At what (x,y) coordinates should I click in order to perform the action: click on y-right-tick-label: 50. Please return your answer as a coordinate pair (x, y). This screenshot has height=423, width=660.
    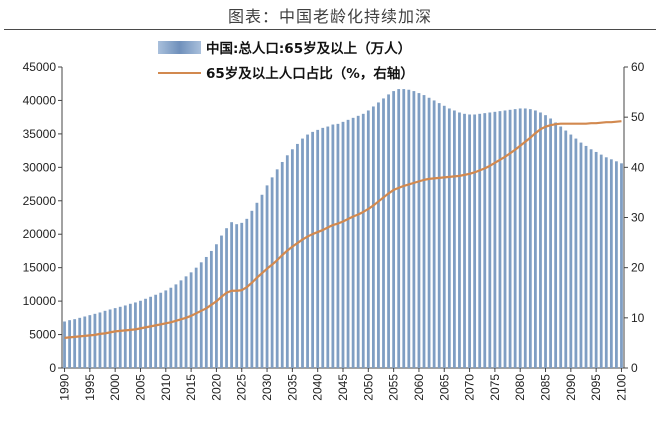
    Looking at the image, I should click on (638, 117).